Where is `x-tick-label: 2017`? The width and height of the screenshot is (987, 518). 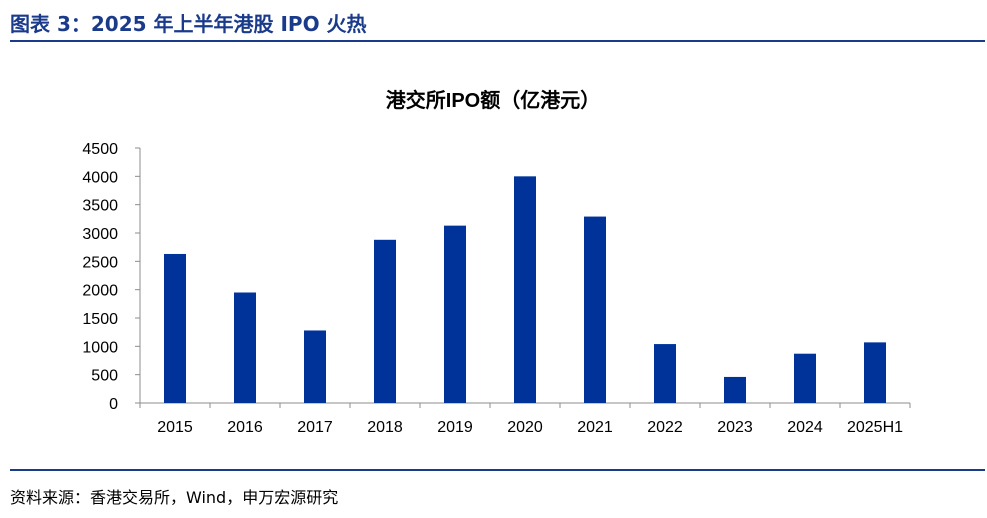 x-tick-label: 2017 is located at coordinates (315, 427).